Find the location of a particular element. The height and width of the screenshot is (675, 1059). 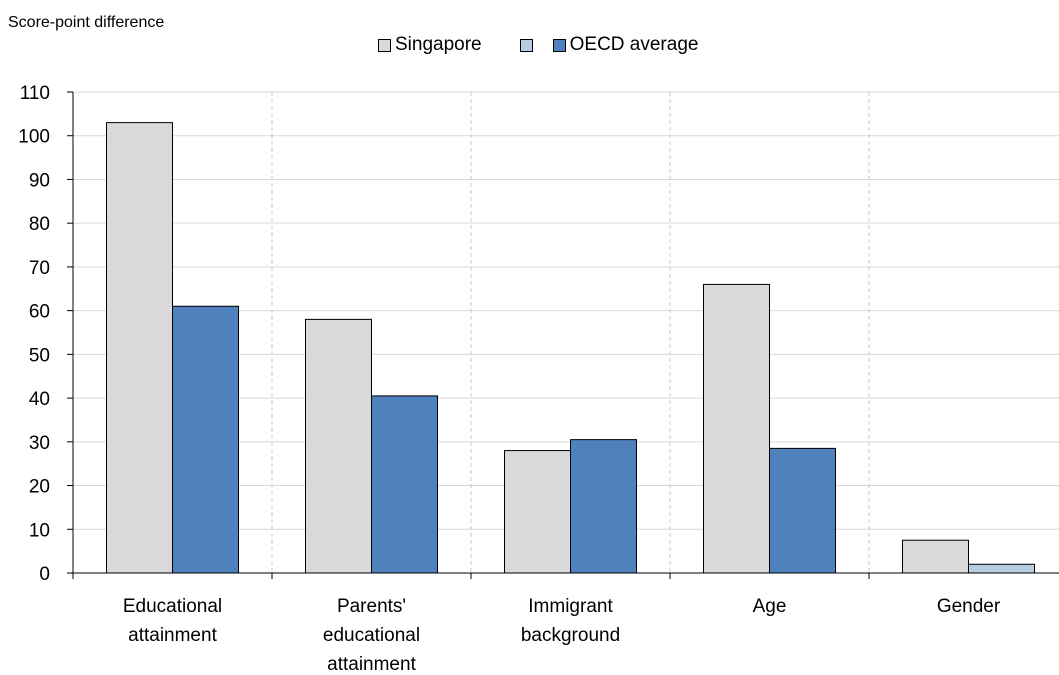

x-tick-label-2-1: background is located at coordinates (570, 635).